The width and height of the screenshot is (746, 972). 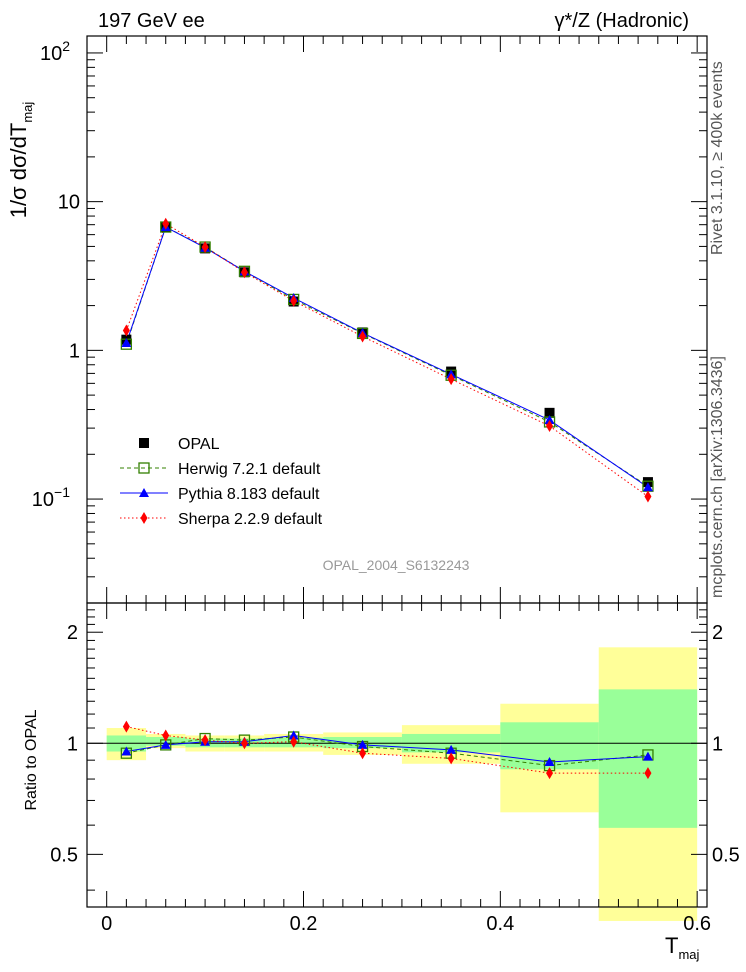 What do you see at coordinates (31, 759) in the screenshot?
I see `ratio-ylabel: Ratio to OPAL` at bounding box center [31, 759].